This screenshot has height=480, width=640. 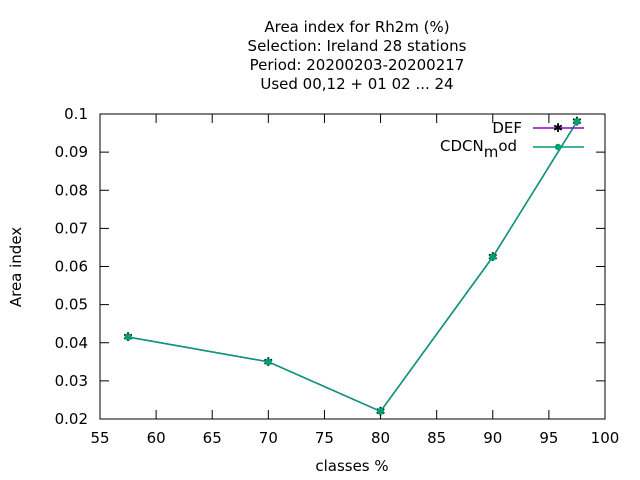 I want to click on legend-label-cdcn-main: CDCN, so click(x=462, y=146).